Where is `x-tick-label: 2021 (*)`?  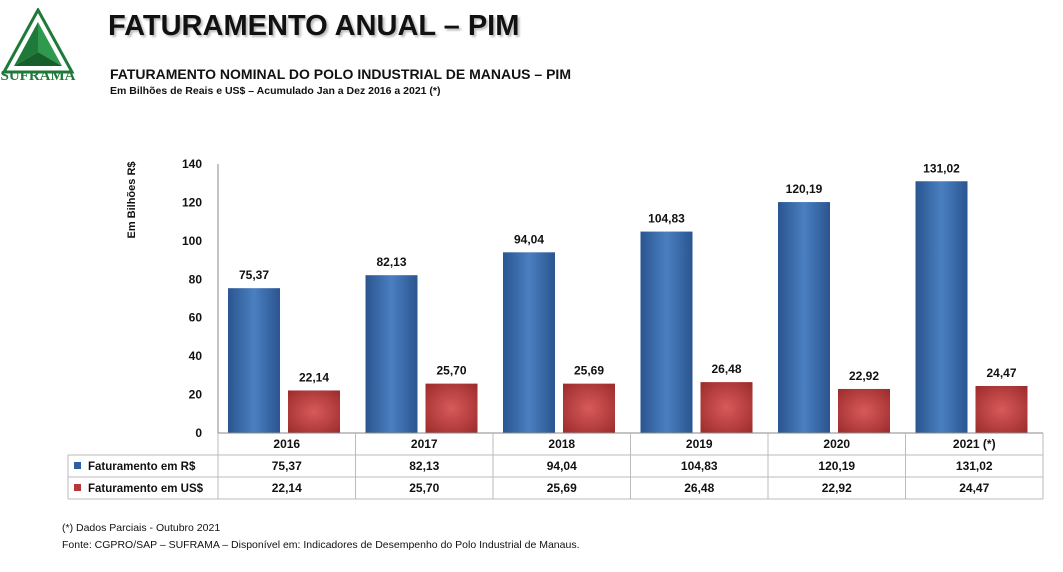 x-tick-label: 2021 (*) is located at coordinates (974, 444).